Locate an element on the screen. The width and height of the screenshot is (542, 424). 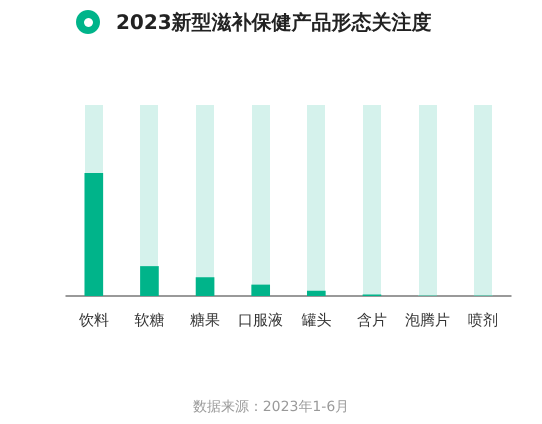
source-note: 数据来源：2023年1-6月 is located at coordinates (271, 407).